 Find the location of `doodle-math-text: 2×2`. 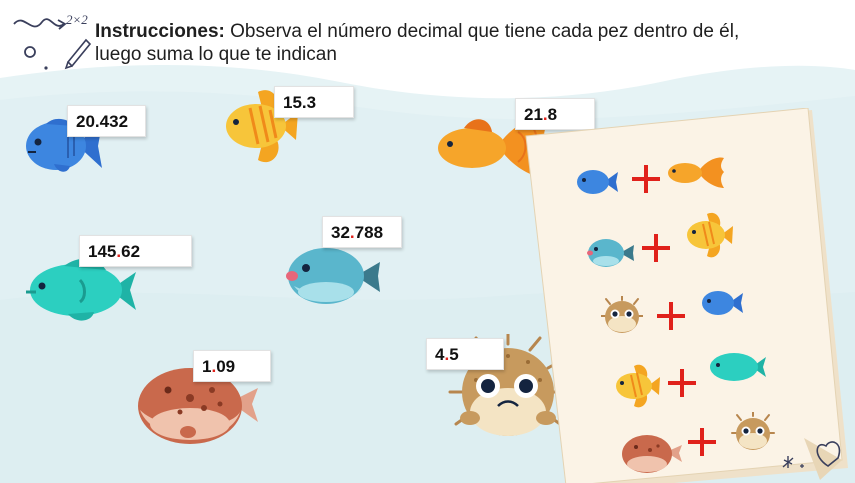

doodle-math-text: 2×2 is located at coordinates (77, 19).